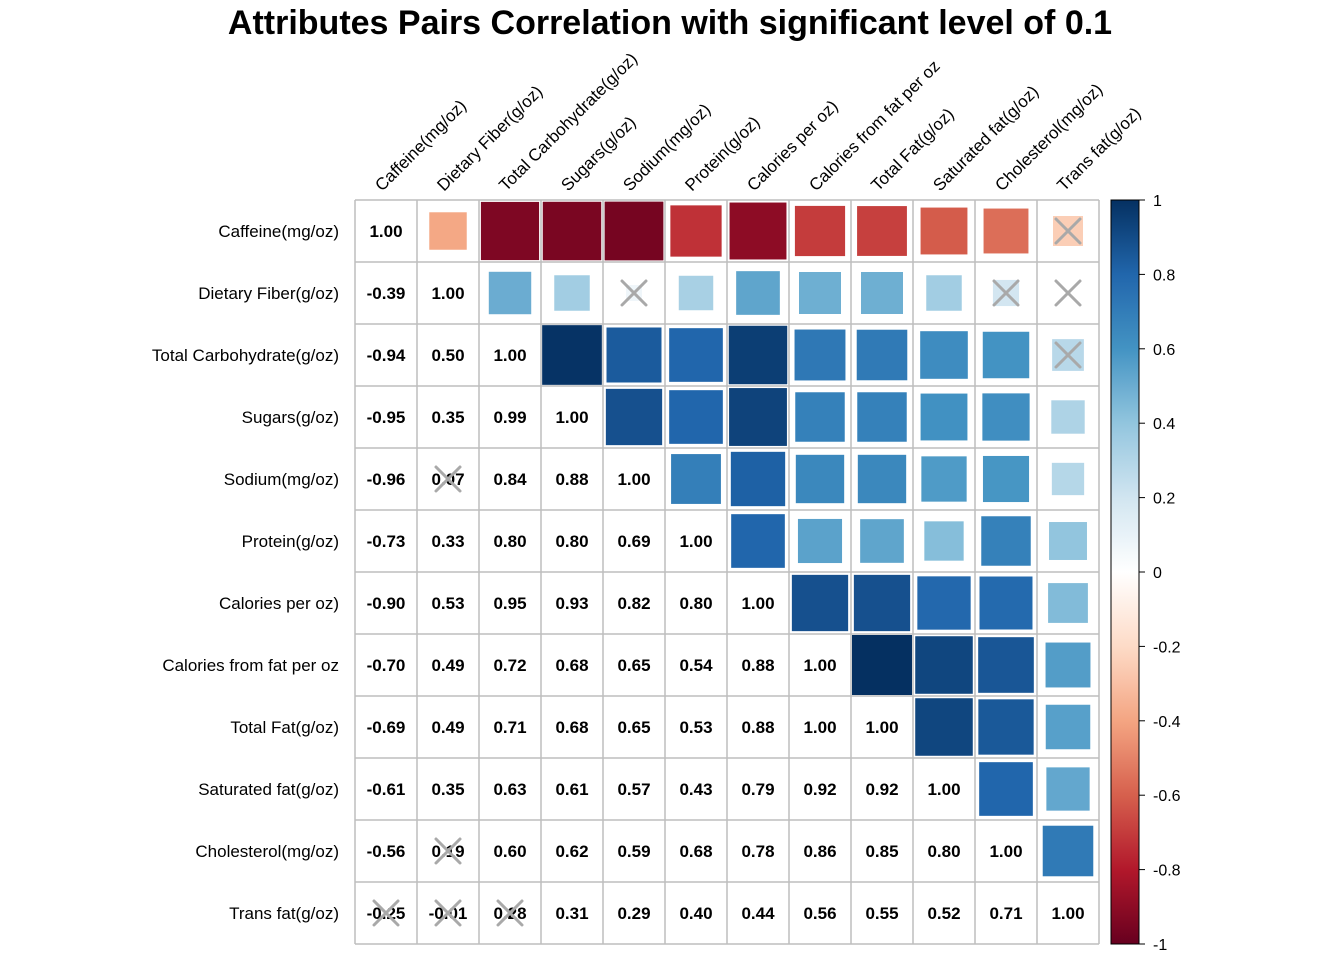 The image size is (1344, 960). I want to click on legend-tick-label: 0.8, so click(1164, 275).